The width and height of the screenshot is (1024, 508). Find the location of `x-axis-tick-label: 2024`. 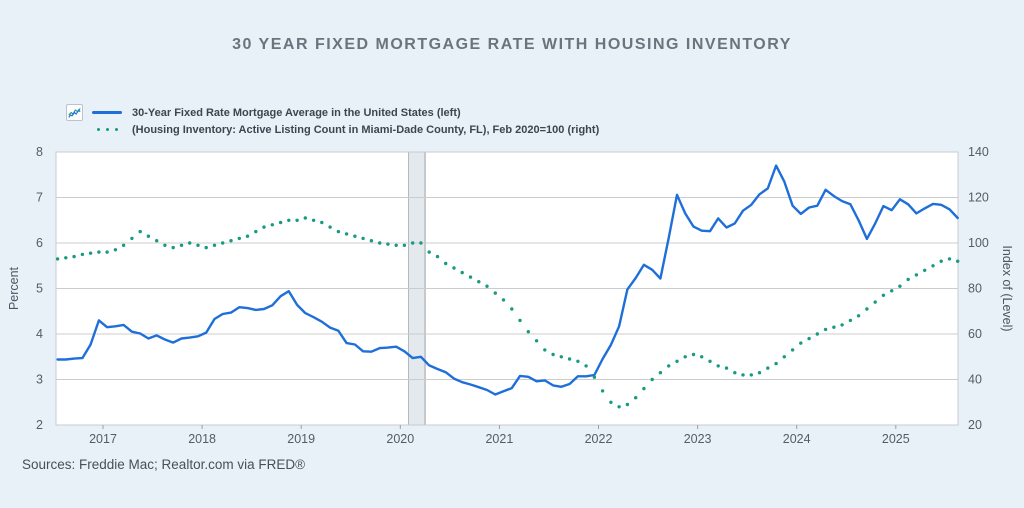

x-axis-tick-label: 2024 is located at coordinates (797, 439).